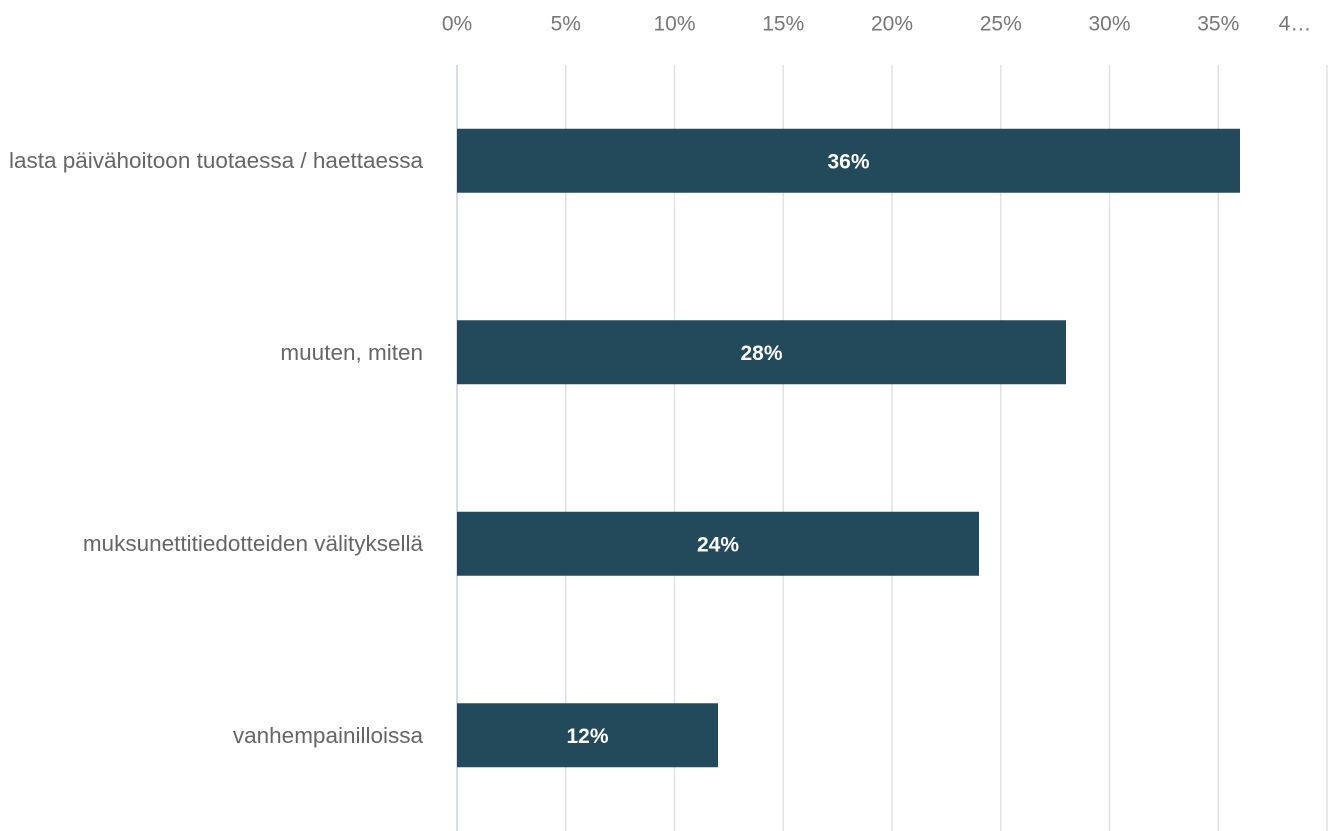 This screenshot has width=1331, height=831. Describe the element at coordinates (1109, 24) in the screenshot. I see `x-tick-label: 30%` at that location.